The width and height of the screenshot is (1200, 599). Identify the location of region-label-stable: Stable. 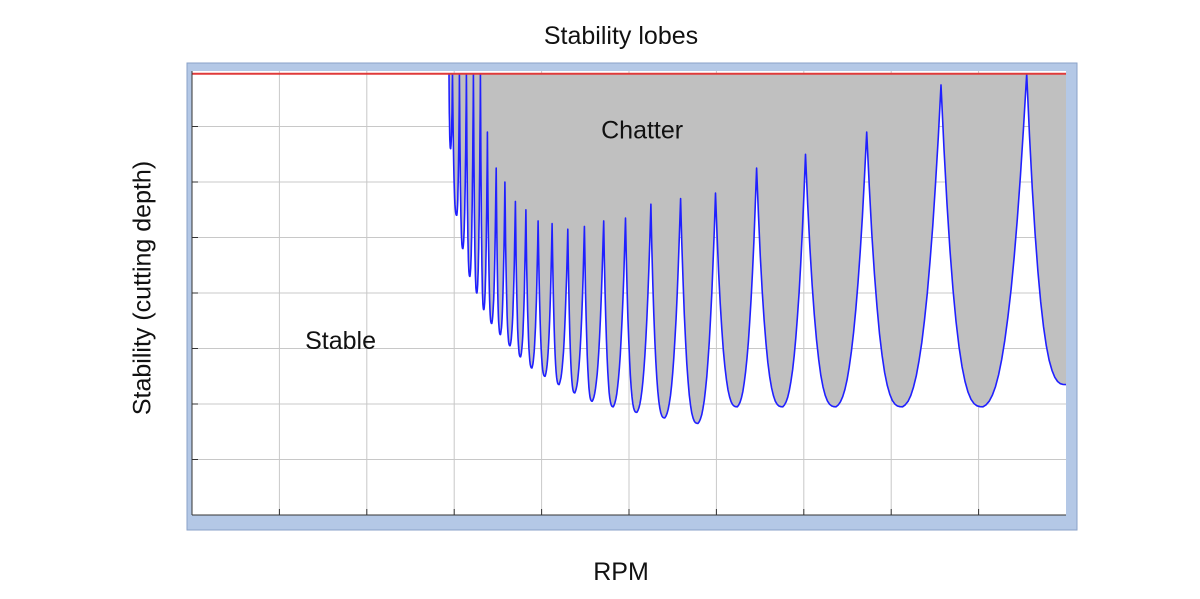
(340, 341).